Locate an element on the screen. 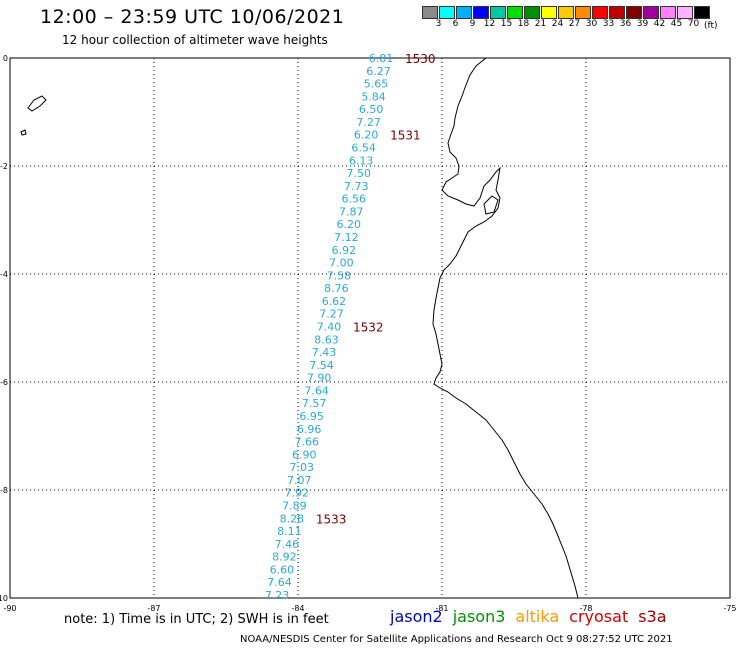 This screenshot has height=650, width=740. wave-height-value: 6.50 is located at coordinates (371, 109).